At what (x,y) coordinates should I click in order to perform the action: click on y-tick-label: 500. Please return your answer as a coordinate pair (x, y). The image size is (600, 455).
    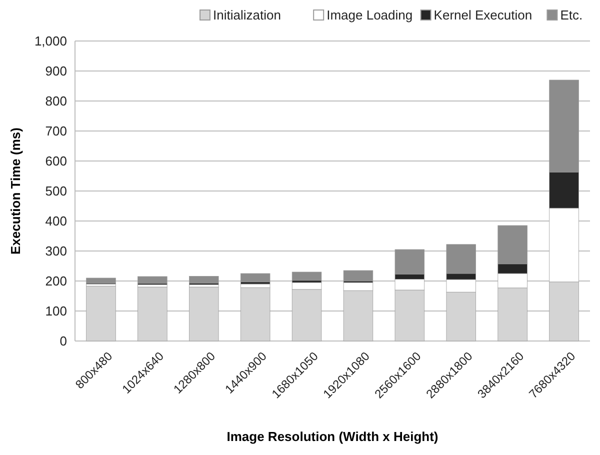
    Looking at the image, I should click on (56, 191).